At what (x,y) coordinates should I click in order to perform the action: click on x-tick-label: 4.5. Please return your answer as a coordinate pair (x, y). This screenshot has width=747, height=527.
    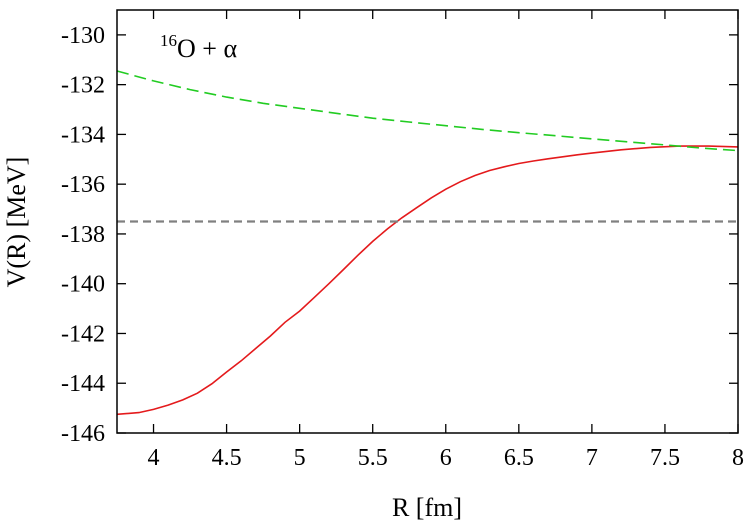
    Looking at the image, I should click on (227, 458).